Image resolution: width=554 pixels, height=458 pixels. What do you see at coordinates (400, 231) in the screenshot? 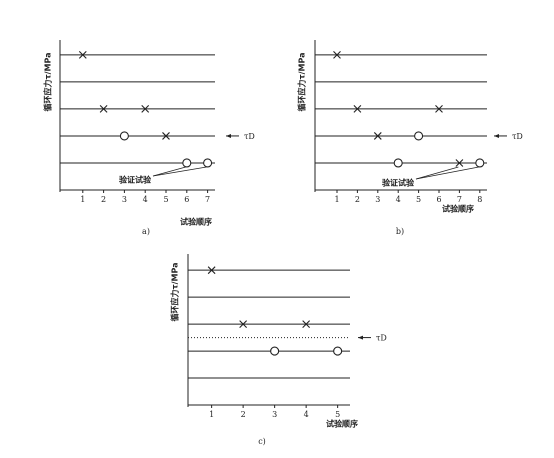
I see `caption: b)` at bounding box center [400, 231].